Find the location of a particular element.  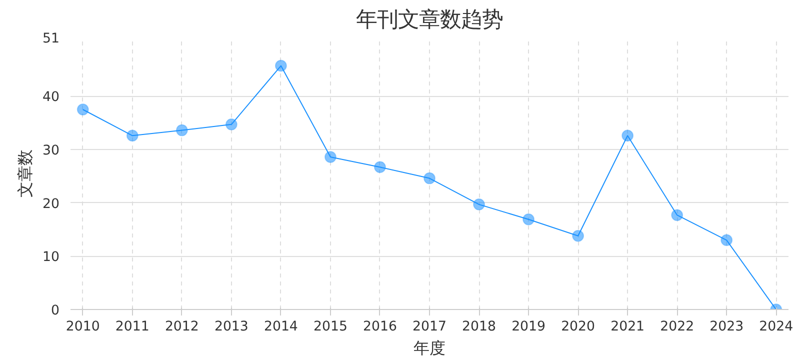

x-tick-label: 2011 is located at coordinates (132, 327).